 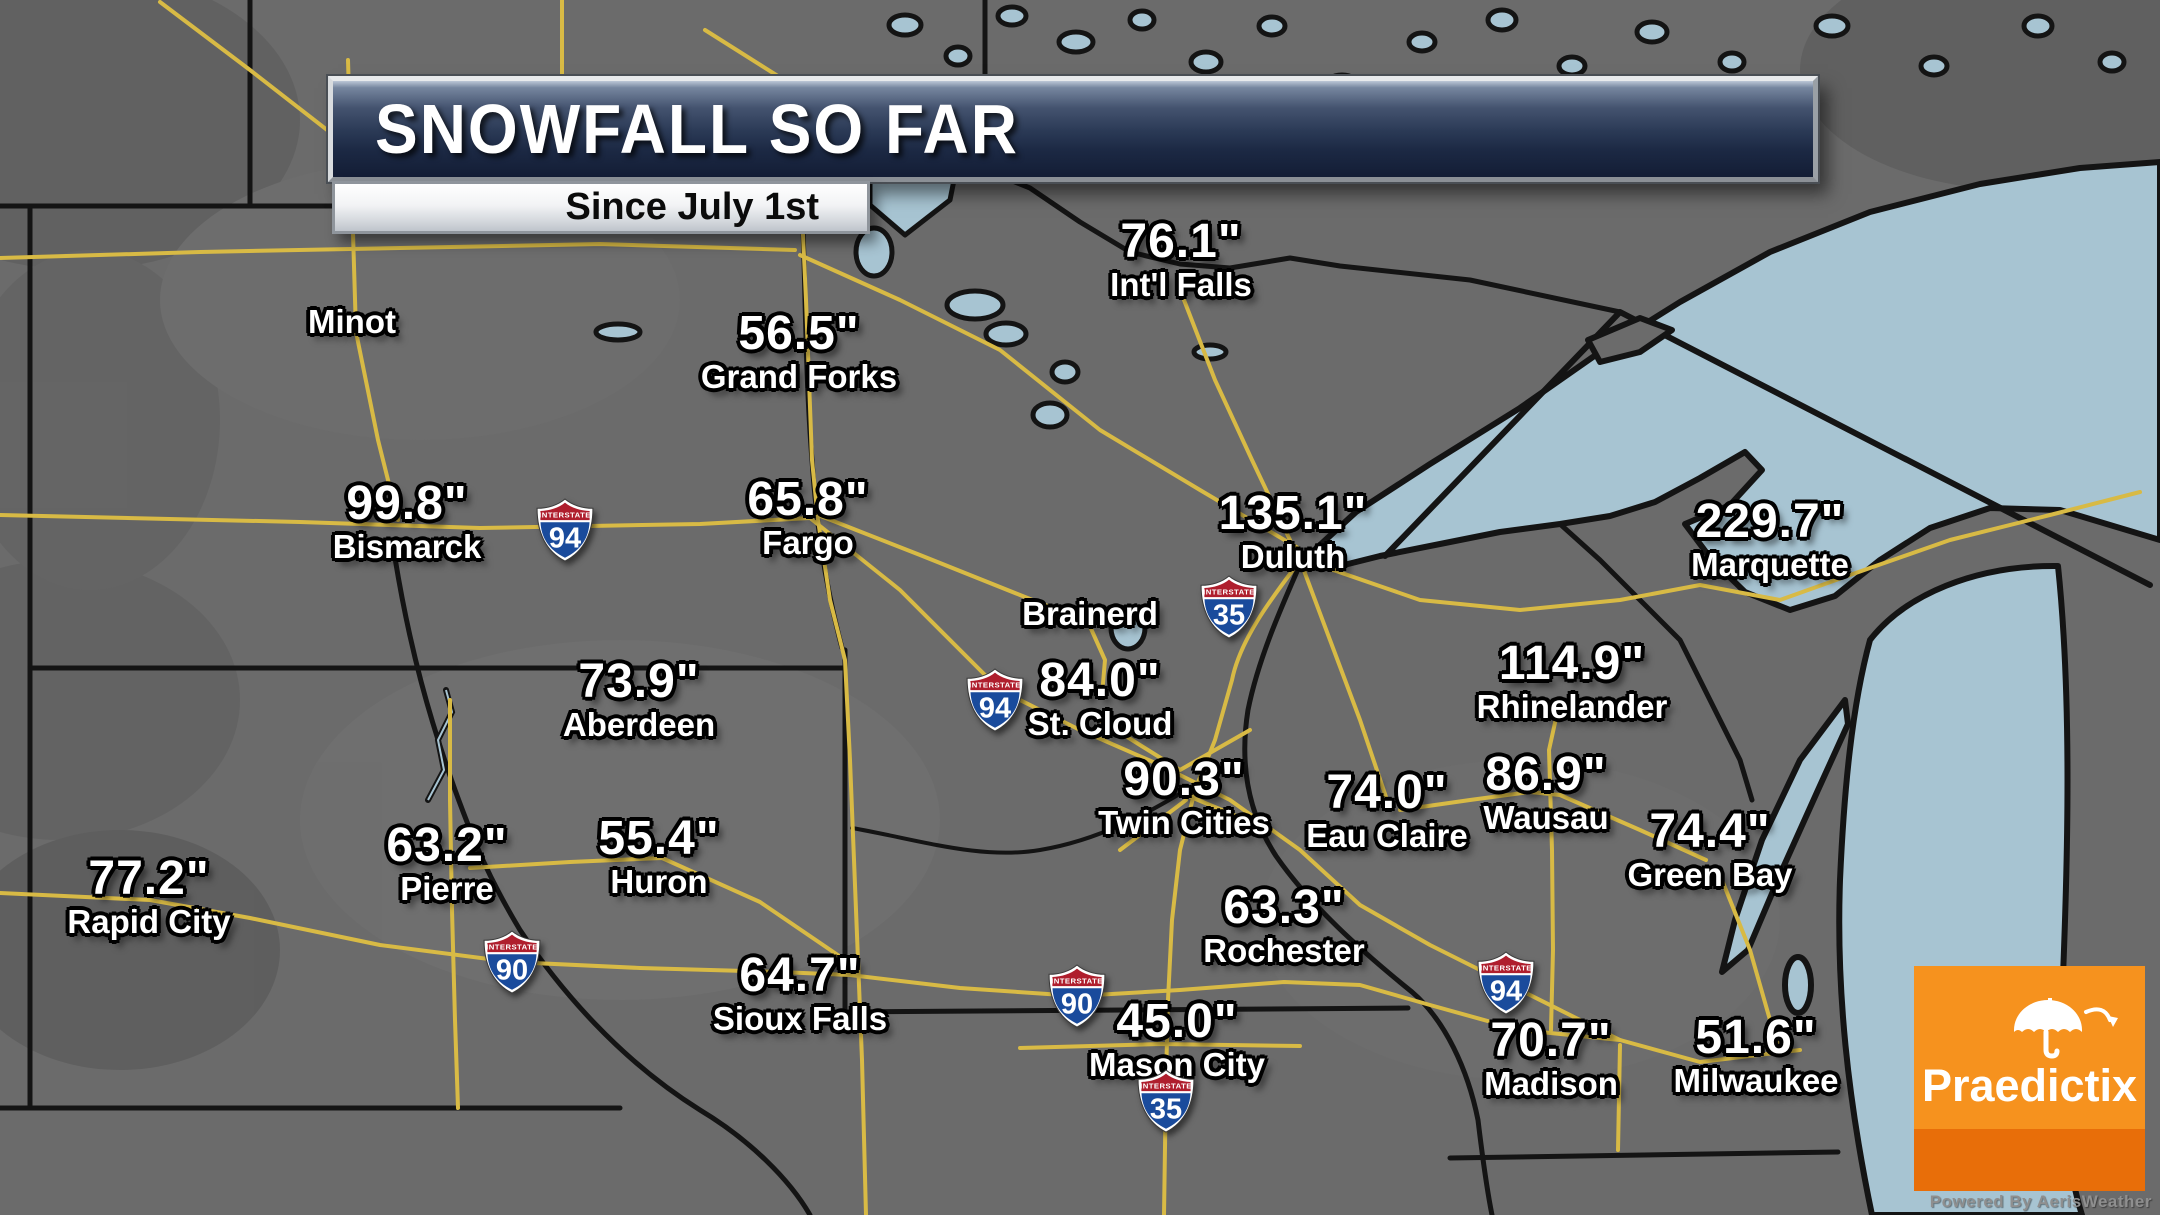 I want to click on banner-title: SNOWFALL SO FAR, so click(x=697, y=129).